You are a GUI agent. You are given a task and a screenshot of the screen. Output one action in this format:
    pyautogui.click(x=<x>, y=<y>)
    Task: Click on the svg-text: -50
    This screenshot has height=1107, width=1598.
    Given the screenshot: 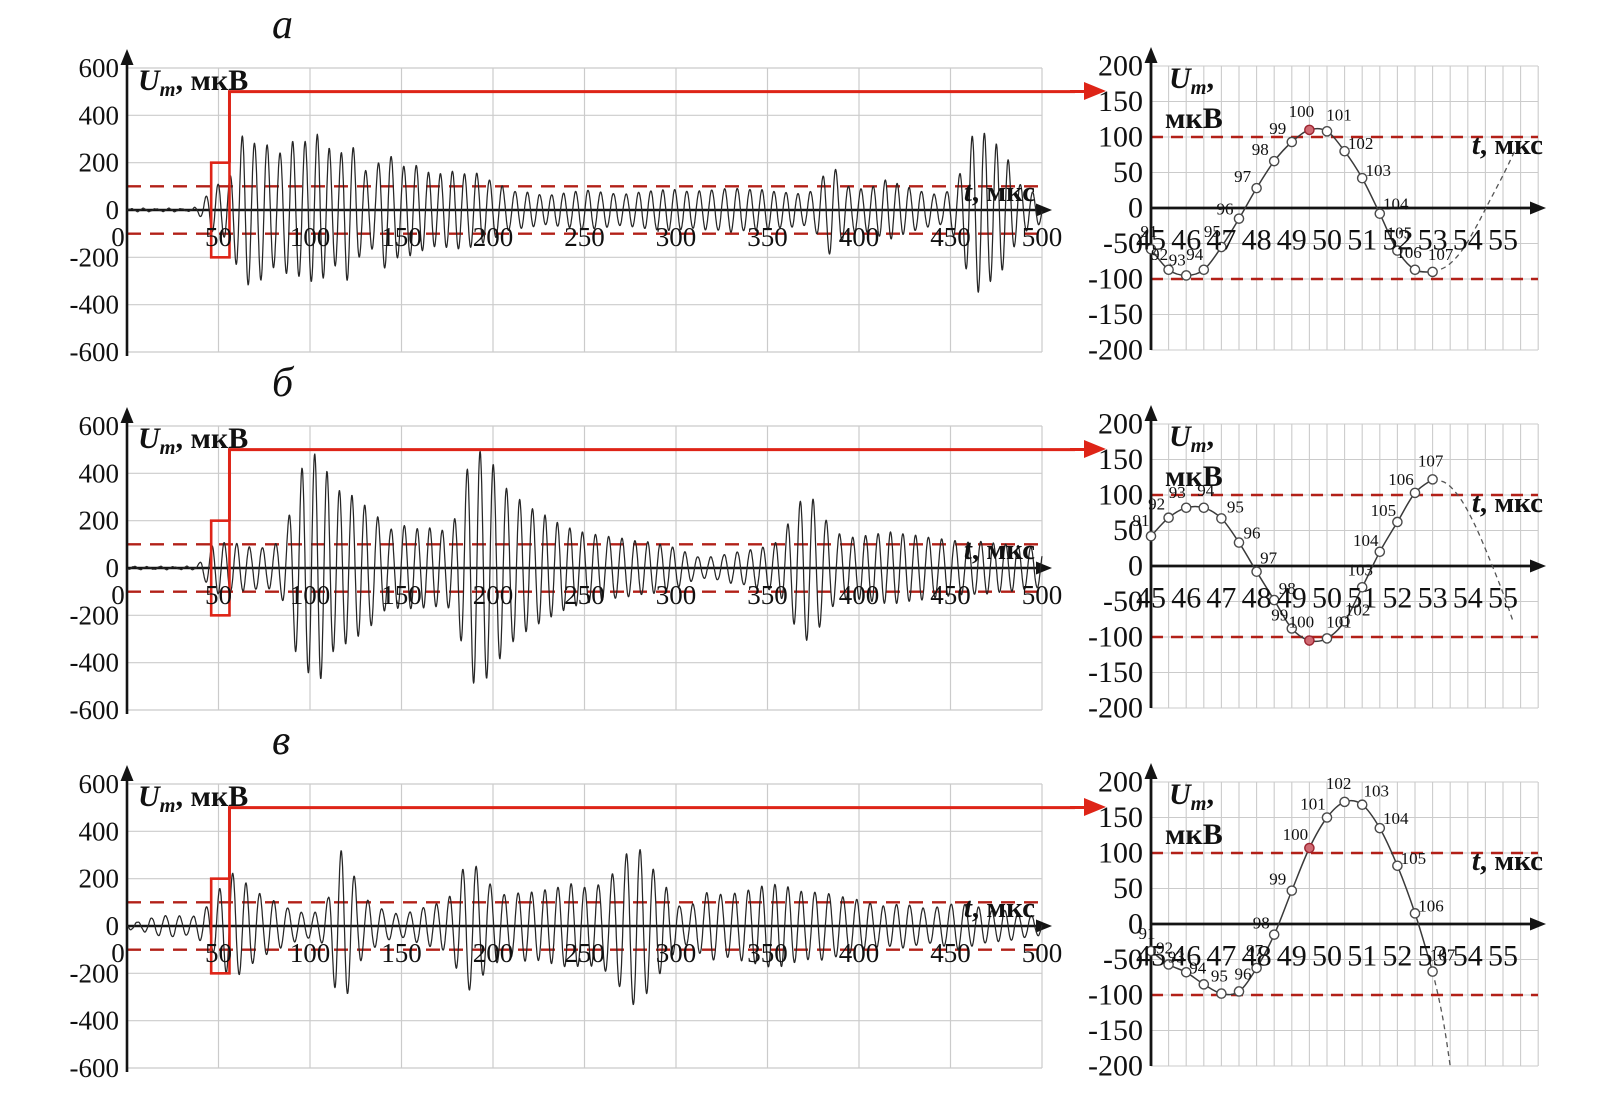 What is the action you would take?
    pyautogui.click(x=1123, y=601)
    